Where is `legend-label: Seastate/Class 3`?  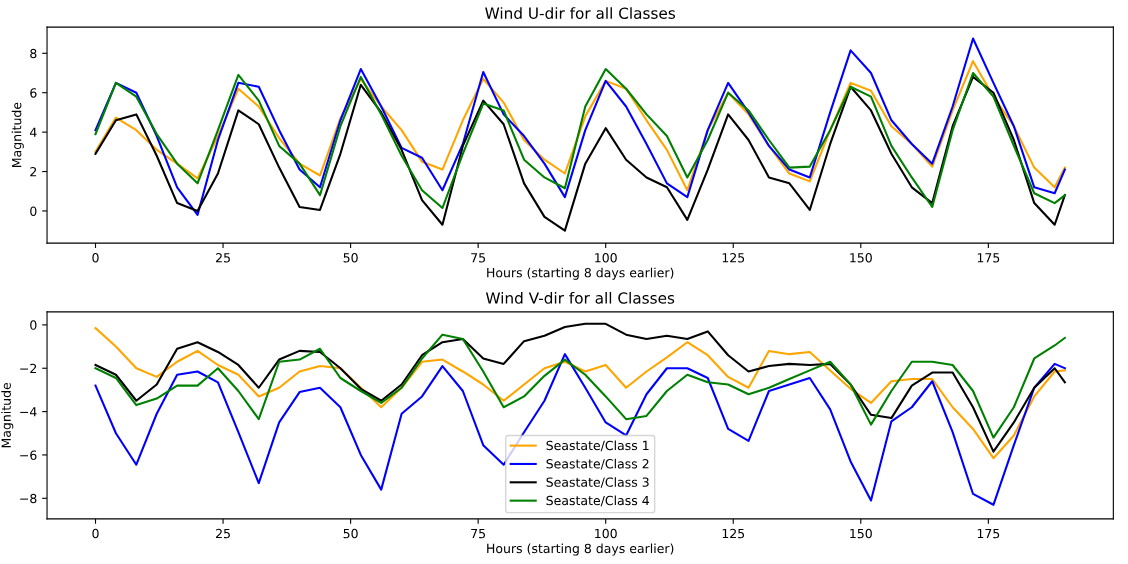
legend-label: Seastate/Class 3 is located at coordinates (597, 482).